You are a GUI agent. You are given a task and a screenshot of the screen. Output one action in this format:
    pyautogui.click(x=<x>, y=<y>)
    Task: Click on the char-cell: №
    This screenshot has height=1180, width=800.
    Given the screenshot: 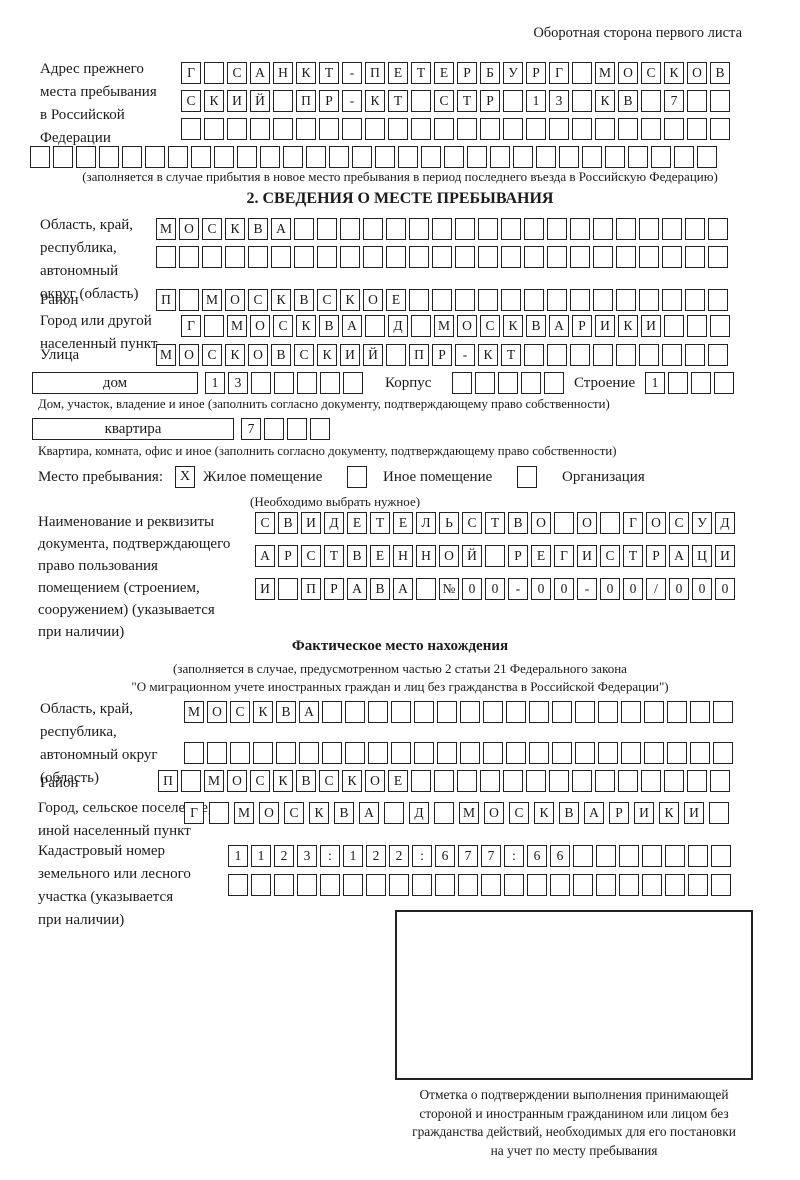 What is the action you would take?
    pyautogui.click(x=449, y=589)
    